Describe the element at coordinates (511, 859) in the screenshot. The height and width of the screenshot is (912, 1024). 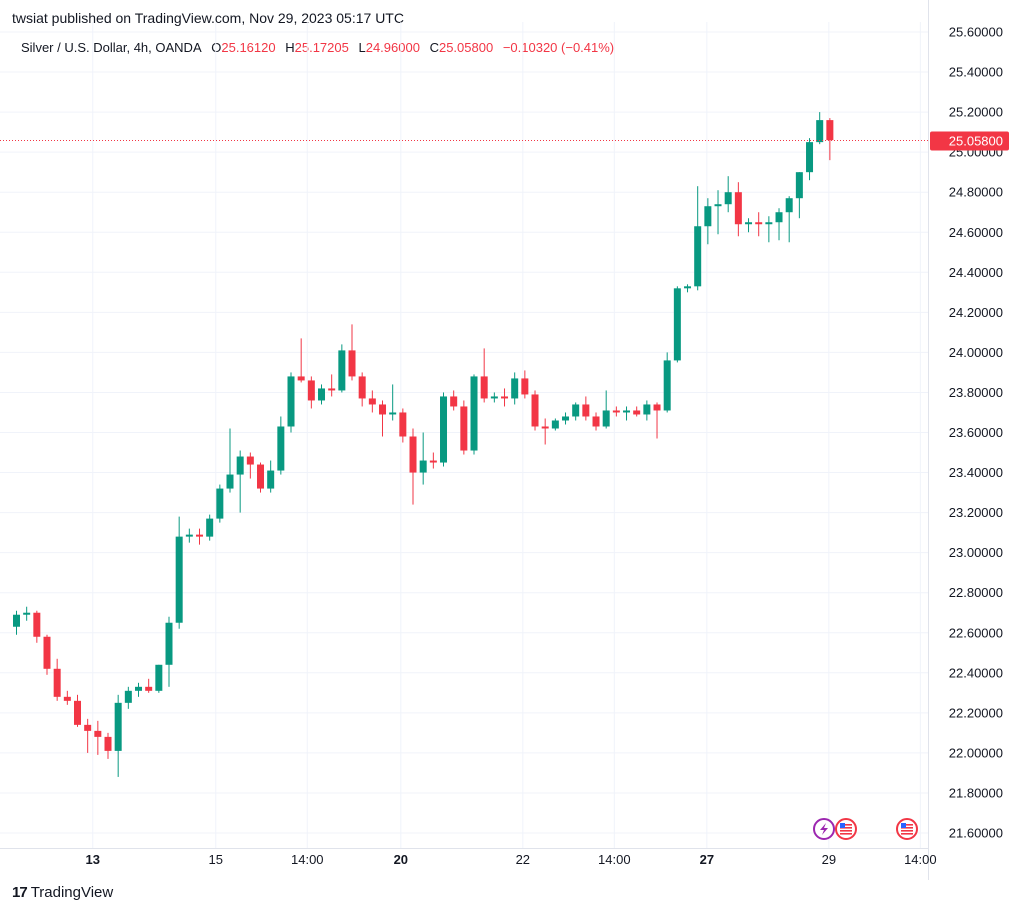
I see `time-axis: 13 15 14:00 20 22 14:00 27 29 14:00` at that location.